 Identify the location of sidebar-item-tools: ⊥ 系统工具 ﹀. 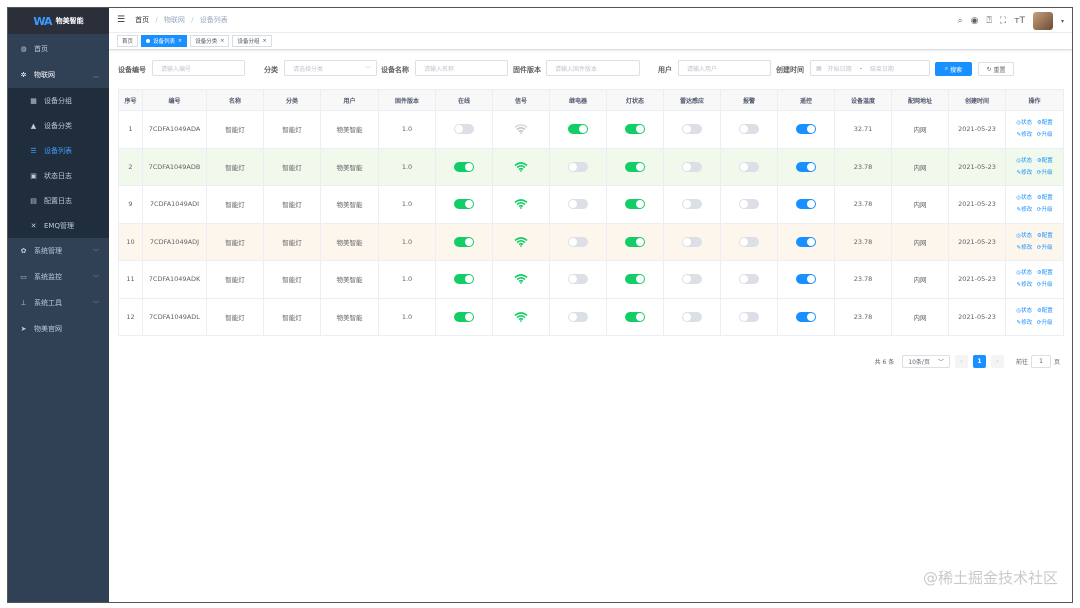
(58, 303).